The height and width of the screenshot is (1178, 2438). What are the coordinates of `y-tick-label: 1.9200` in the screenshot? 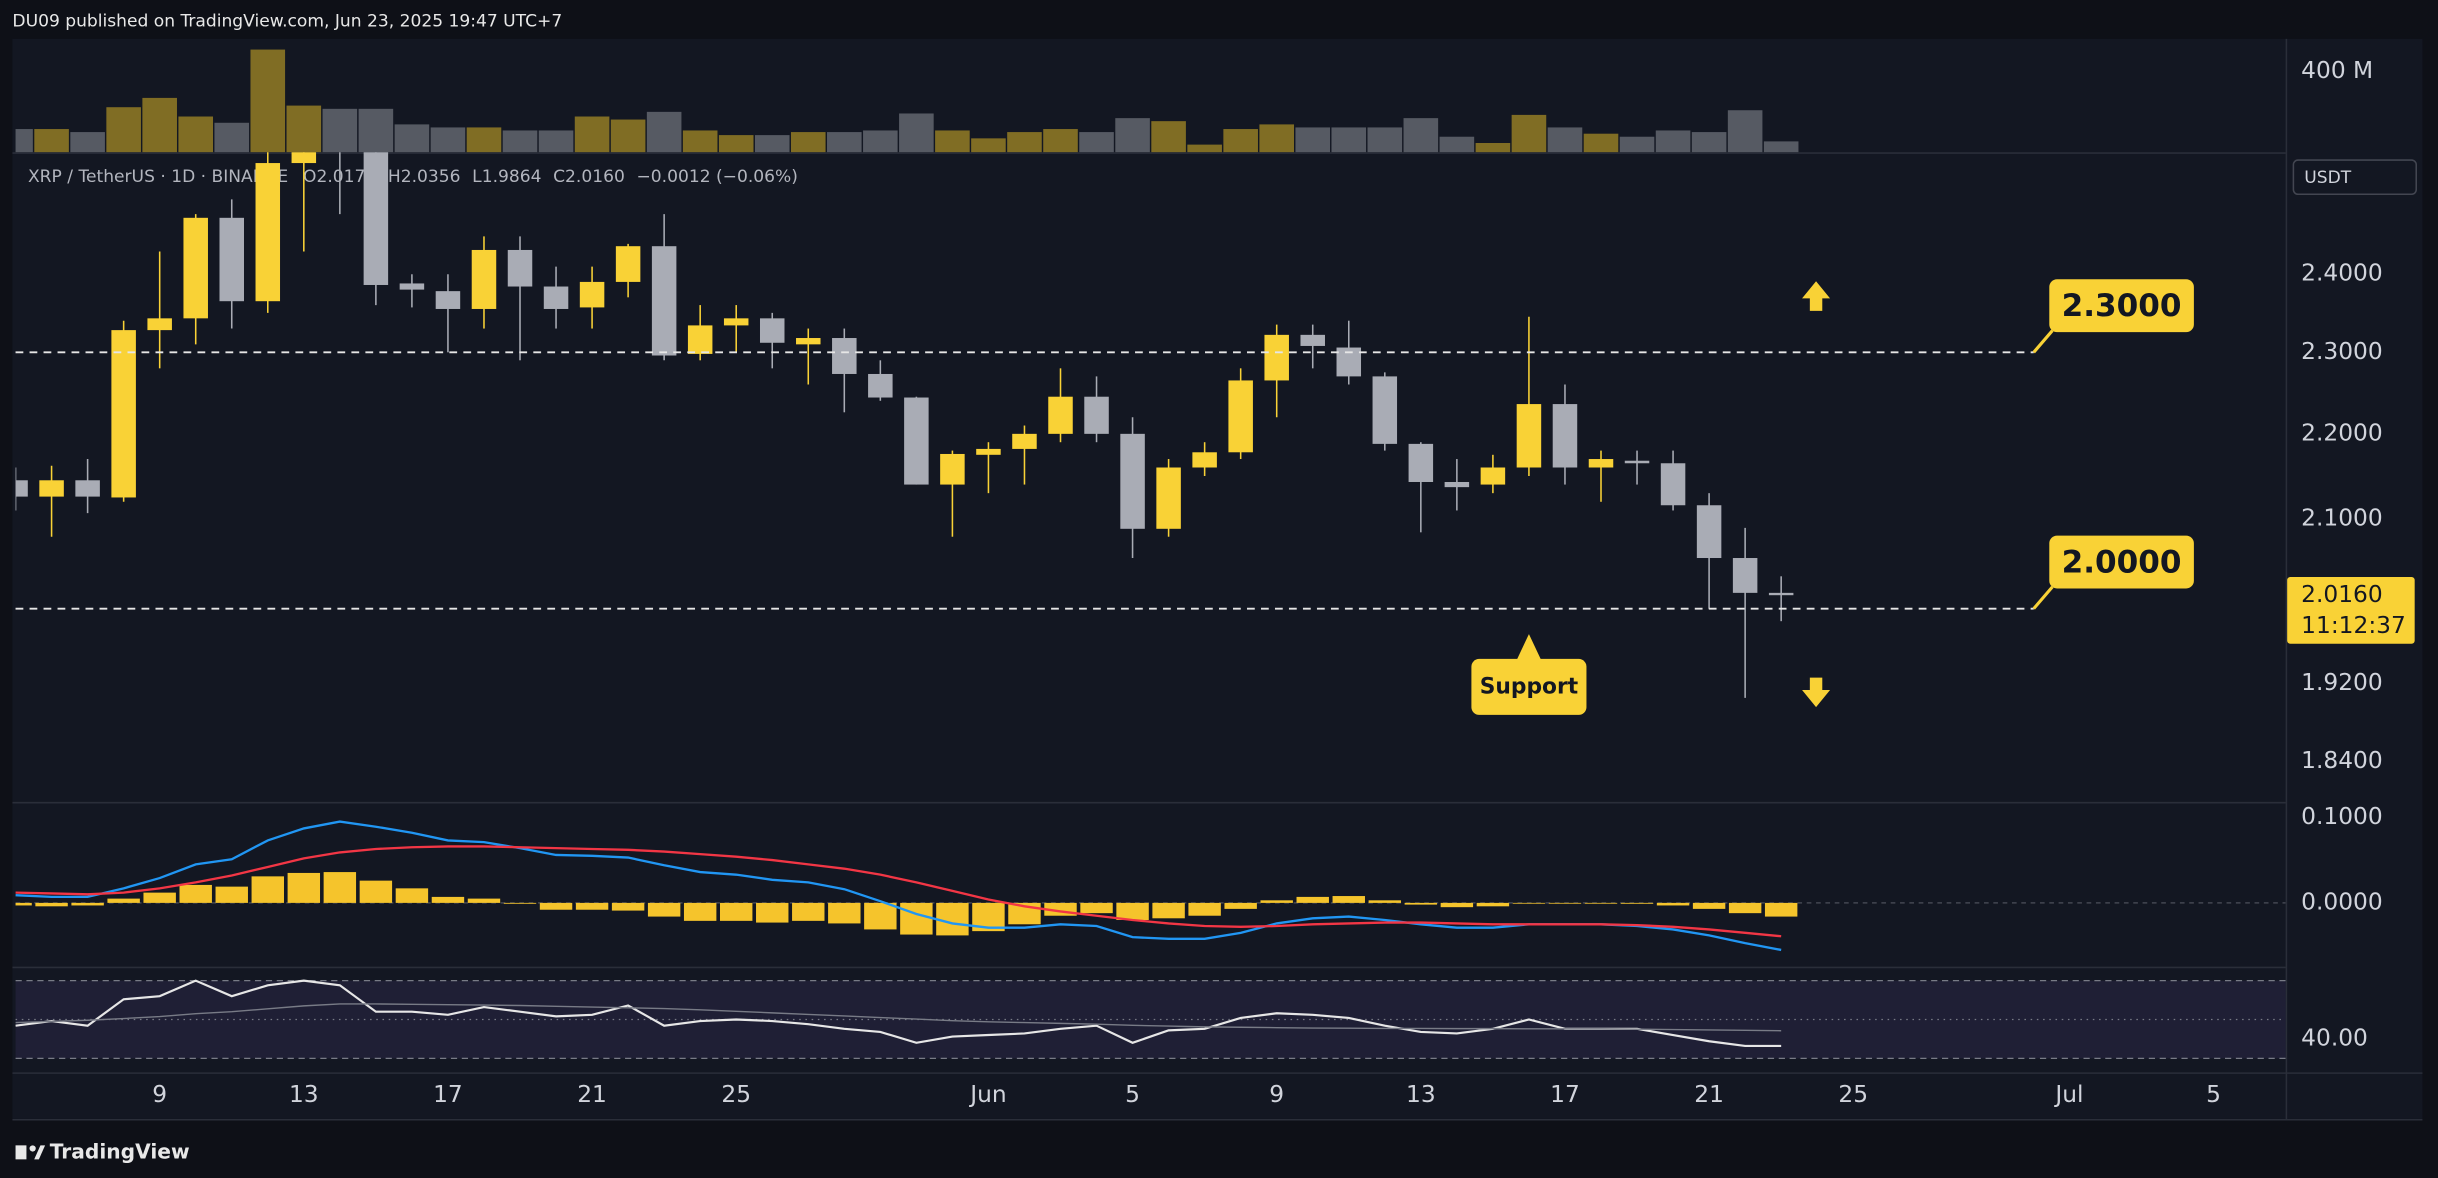 It's located at (2342, 682).